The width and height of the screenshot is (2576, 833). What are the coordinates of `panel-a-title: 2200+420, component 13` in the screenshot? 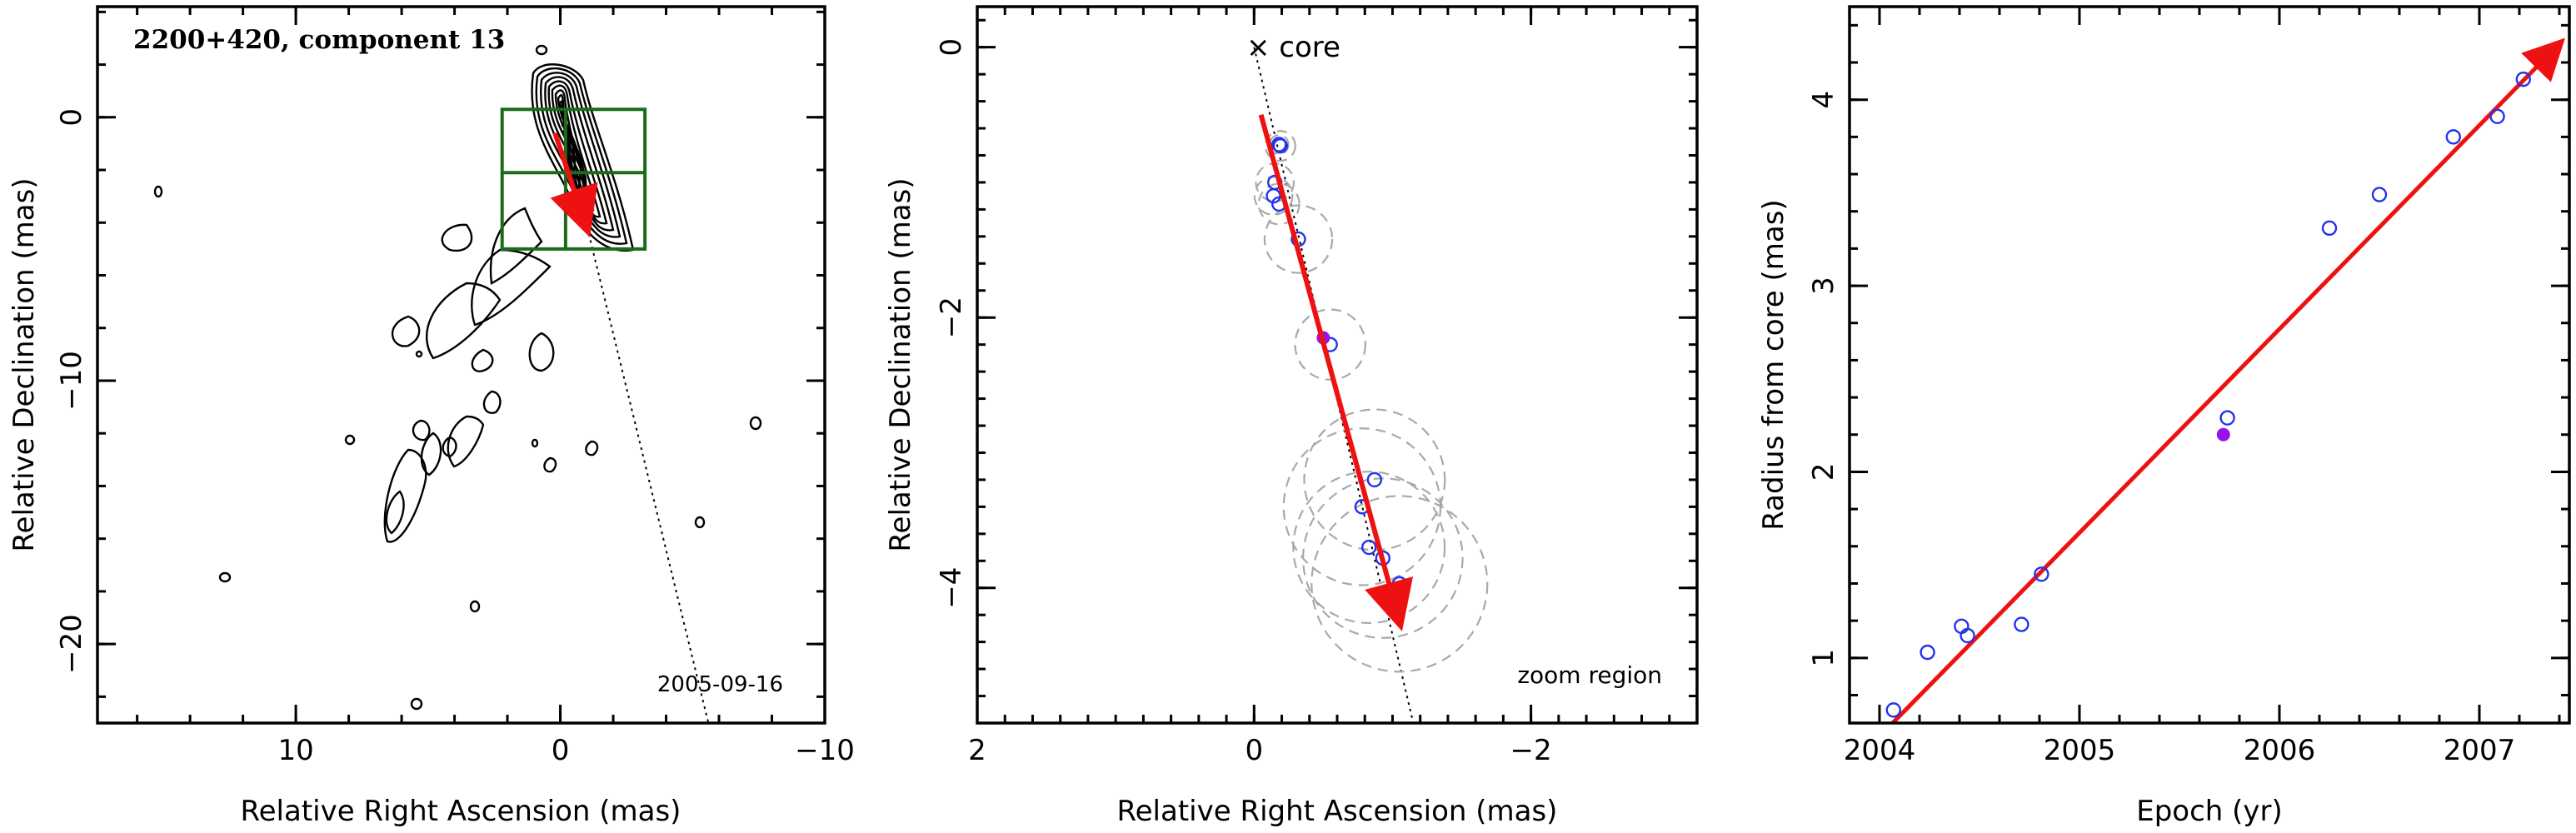 It's located at (319, 40).